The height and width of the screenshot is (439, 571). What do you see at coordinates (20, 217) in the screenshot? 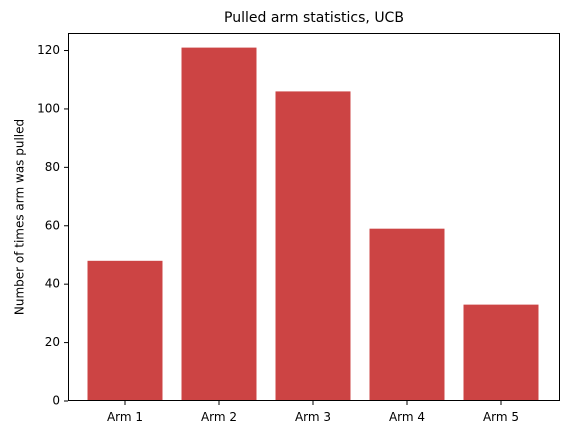
I see `y-axis-label: Number of times arm was pulled` at bounding box center [20, 217].